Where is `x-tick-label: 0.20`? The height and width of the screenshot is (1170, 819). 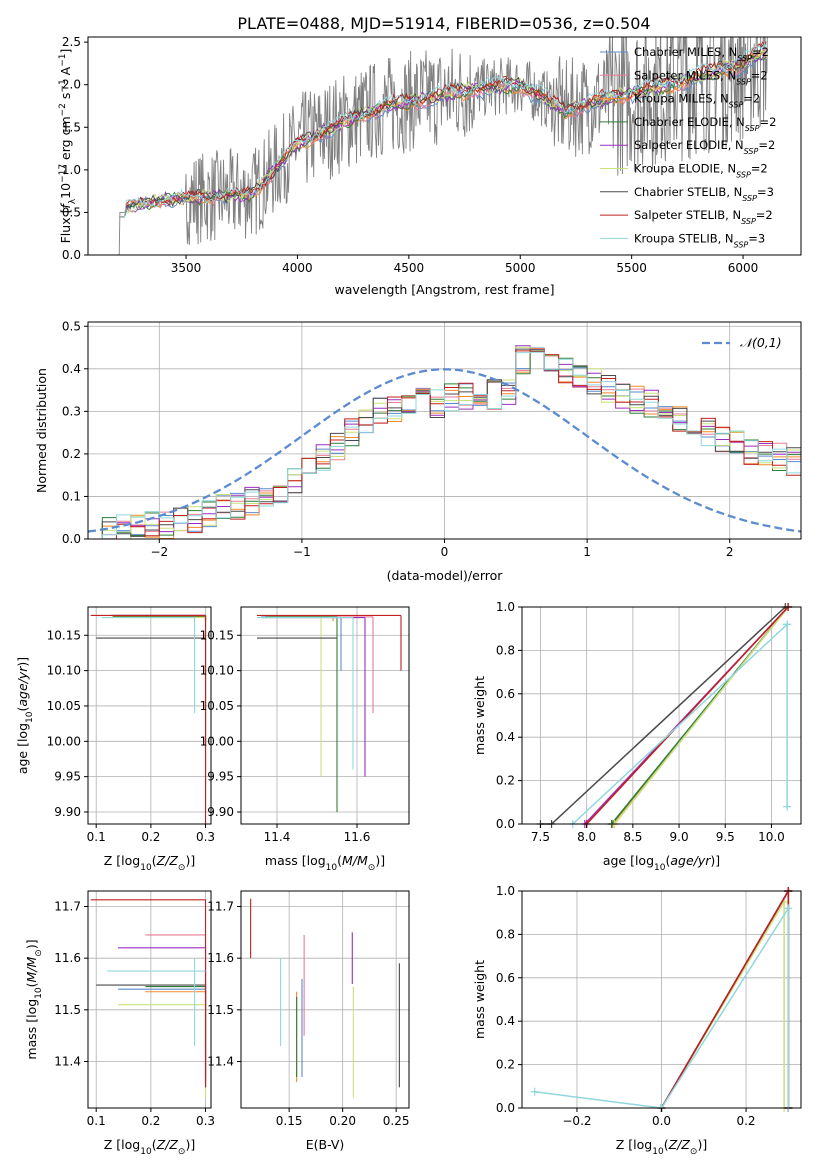
x-tick-label: 0.20 is located at coordinates (342, 1121).